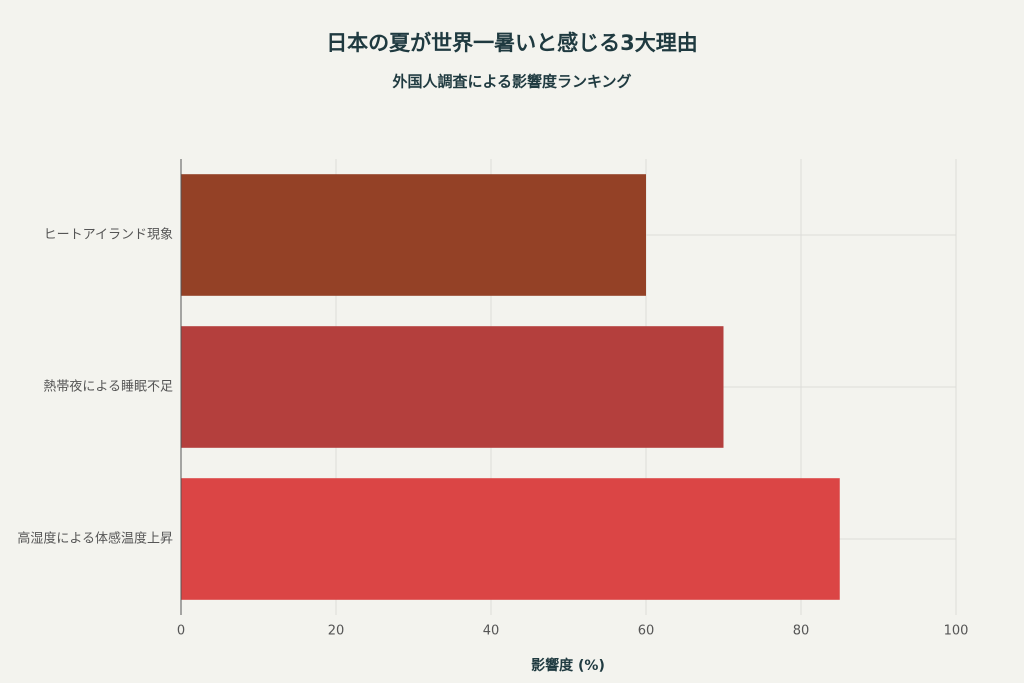  I want to click on x-tick-label: 60, so click(646, 631).